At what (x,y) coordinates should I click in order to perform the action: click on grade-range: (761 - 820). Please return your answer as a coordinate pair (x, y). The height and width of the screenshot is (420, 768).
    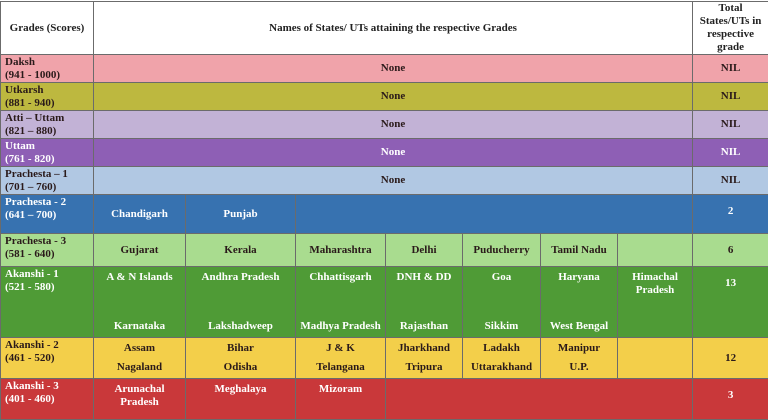
    Looking at the image, I should click on (47, 159).